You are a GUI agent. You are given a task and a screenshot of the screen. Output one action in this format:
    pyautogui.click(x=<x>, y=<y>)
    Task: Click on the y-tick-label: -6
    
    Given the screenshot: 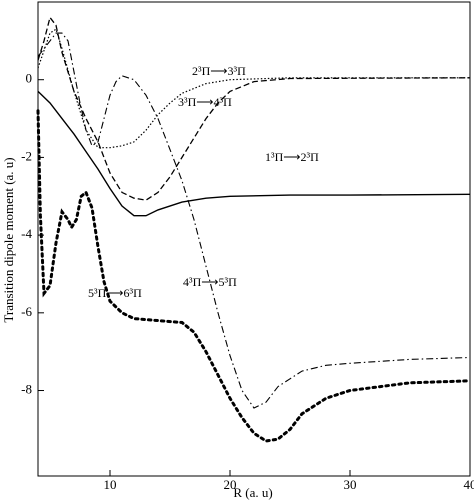 What is the action you would take?
    pyautogui.click(x=26, y=311)
    